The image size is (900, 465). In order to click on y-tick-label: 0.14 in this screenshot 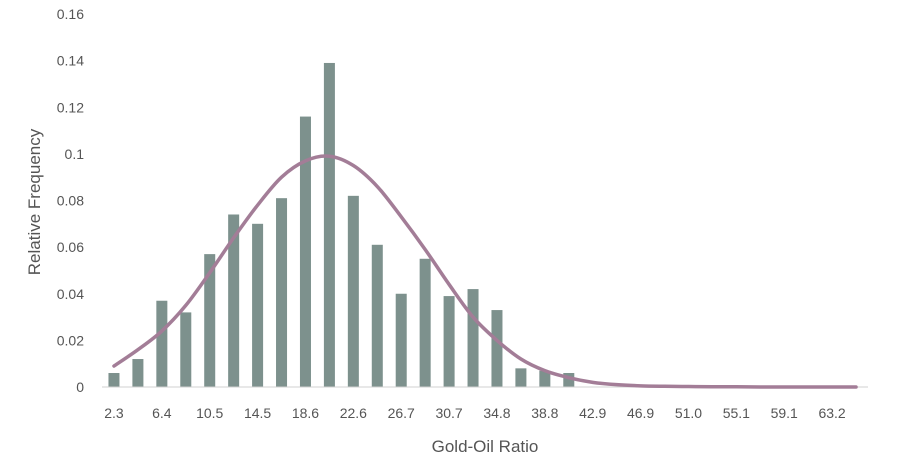, I will do `click(70, 61)`.